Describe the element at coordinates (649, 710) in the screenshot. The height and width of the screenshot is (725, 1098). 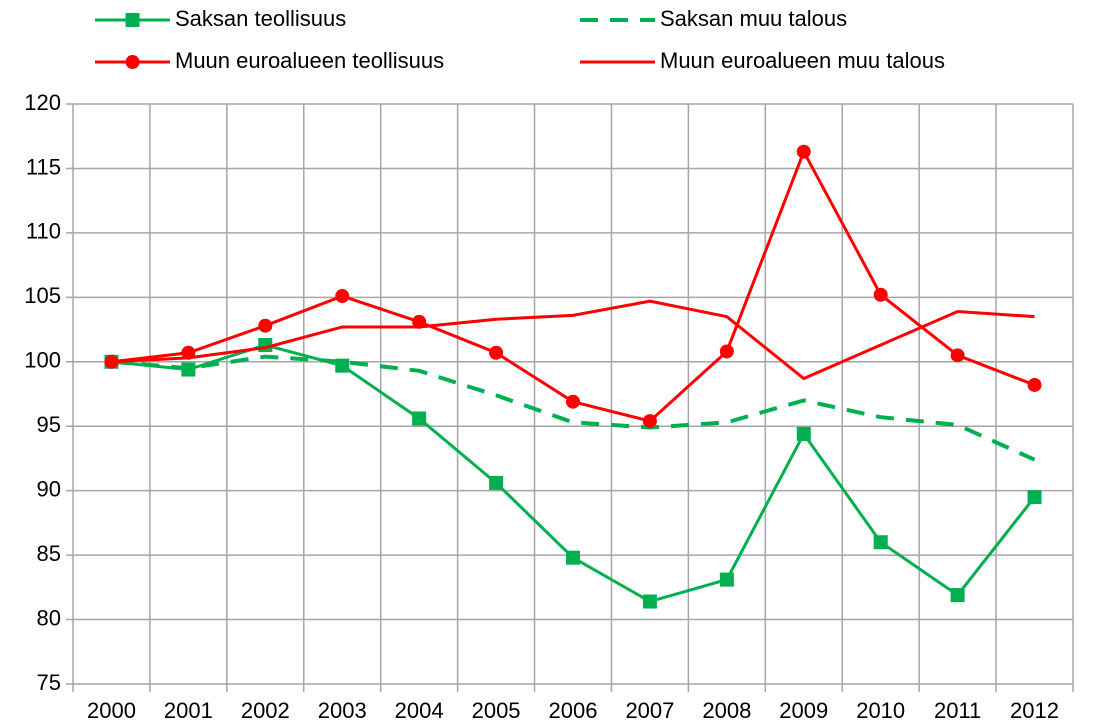
I see `x-tick-label: 2007` at that location.